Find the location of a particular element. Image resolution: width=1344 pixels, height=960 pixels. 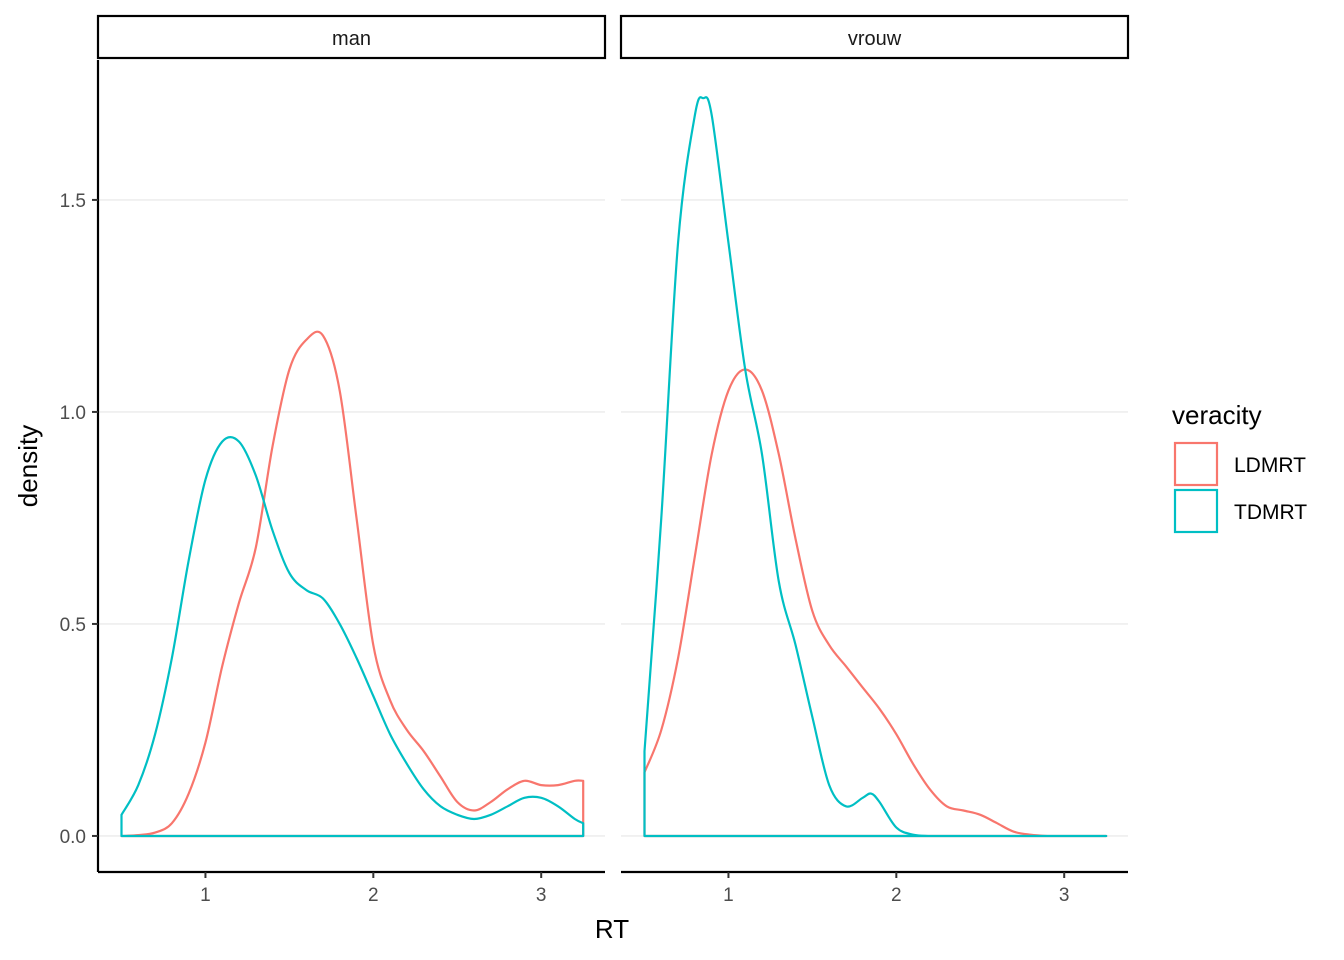

y-tick-label: 0.5 is located at coordinates (73, 625).